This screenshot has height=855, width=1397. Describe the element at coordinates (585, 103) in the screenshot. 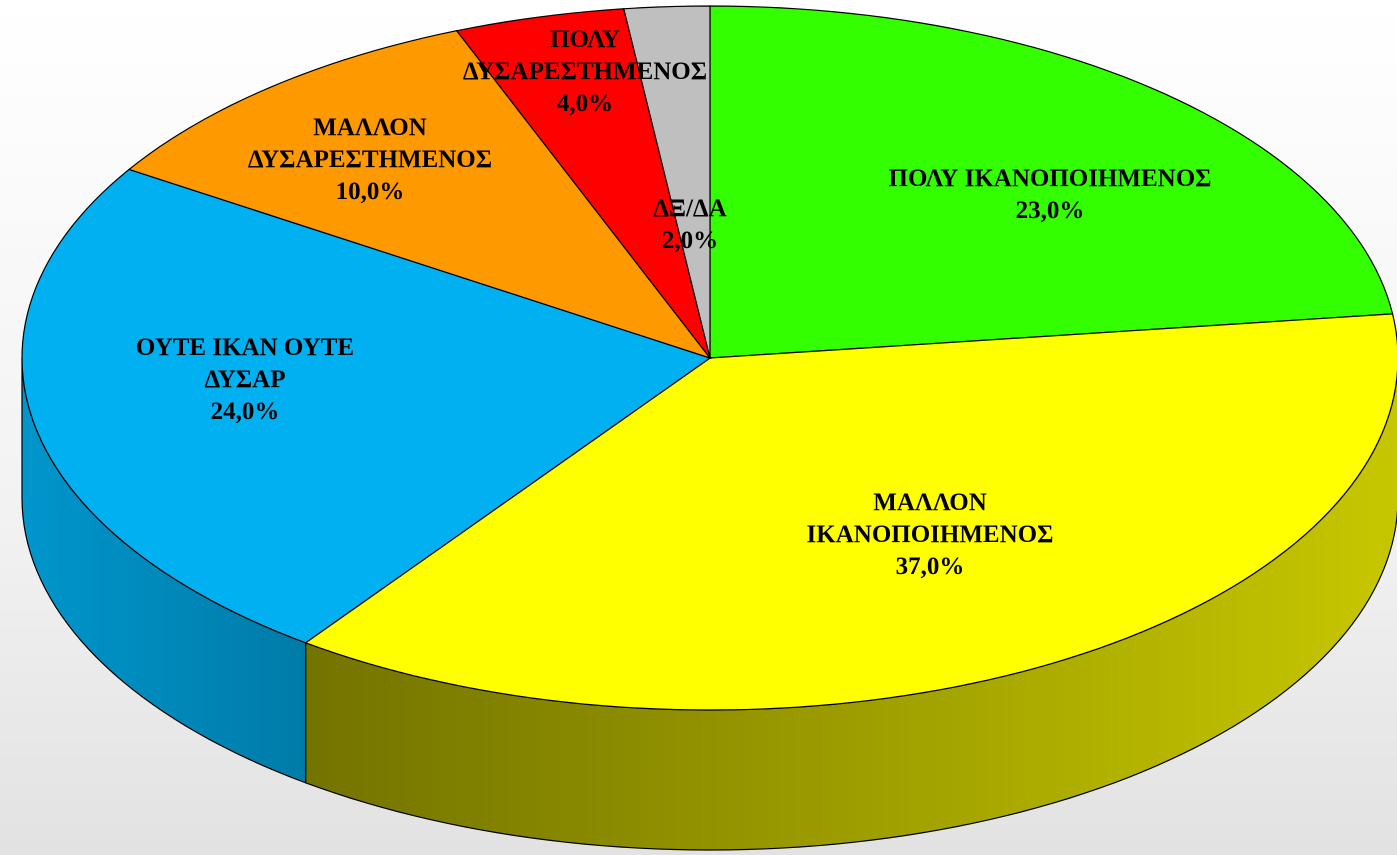

I see `value-label: 4,0%` at that location.